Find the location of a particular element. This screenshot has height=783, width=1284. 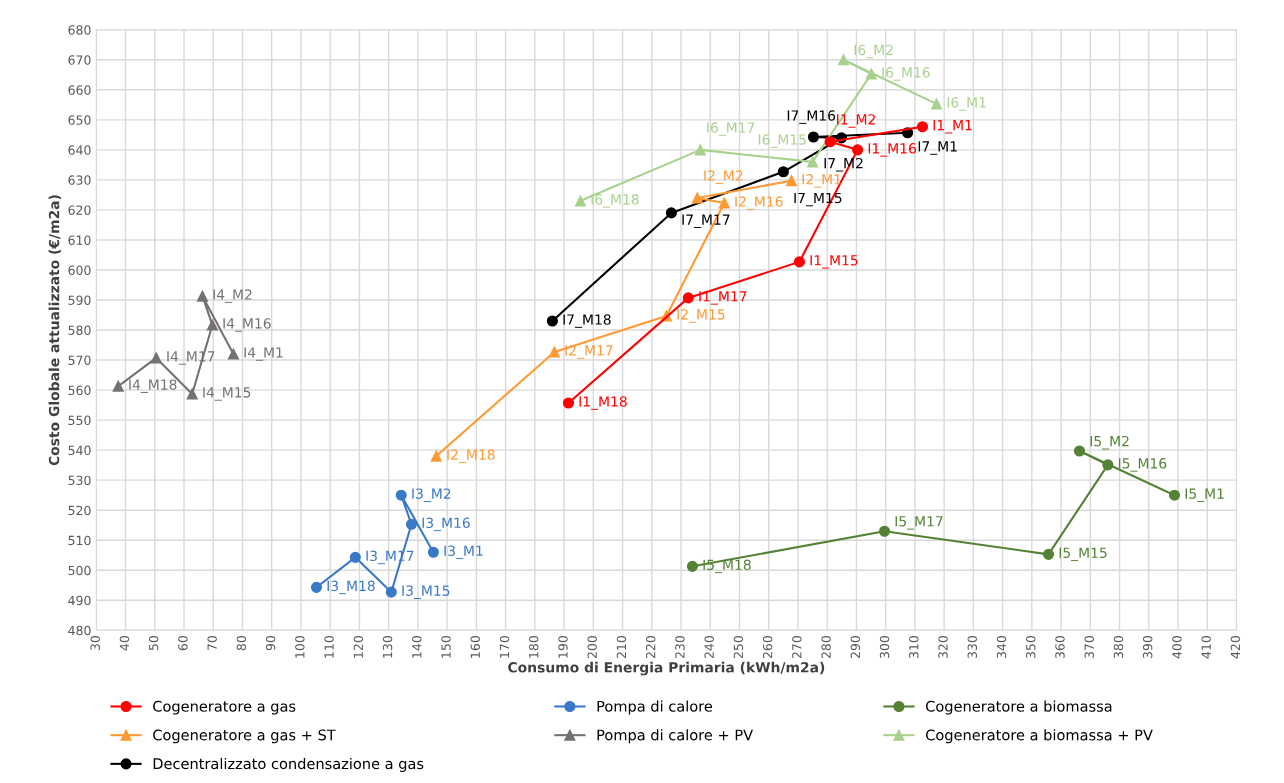

y-tick-label: 480 is located at coordinates (79, 630).